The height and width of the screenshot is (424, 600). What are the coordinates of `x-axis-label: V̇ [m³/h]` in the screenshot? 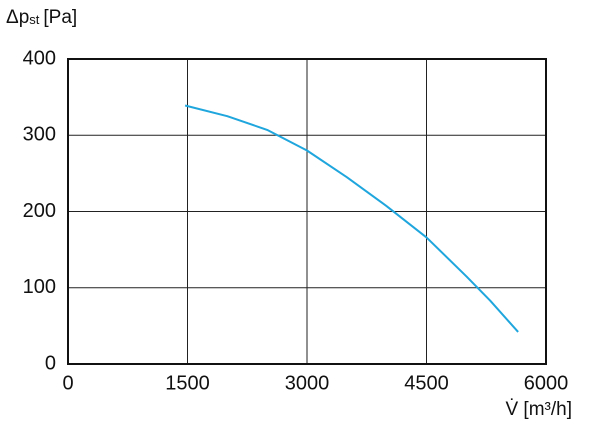 It's located at (538, 409).